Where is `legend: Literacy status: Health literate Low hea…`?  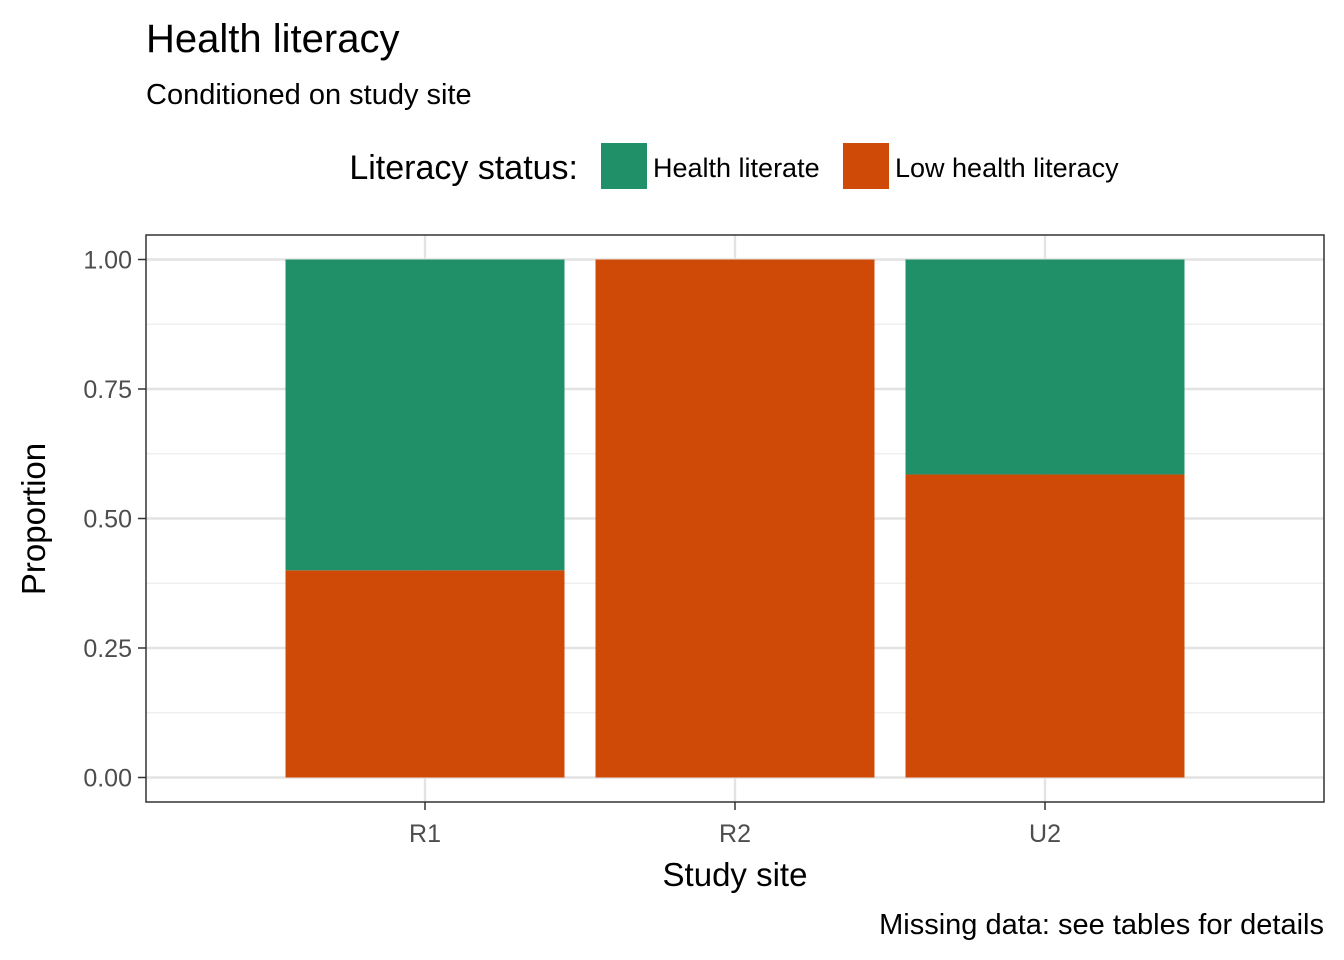
legend: Literacy status: Health literate Low hea… is located at coordinates (734, 166).